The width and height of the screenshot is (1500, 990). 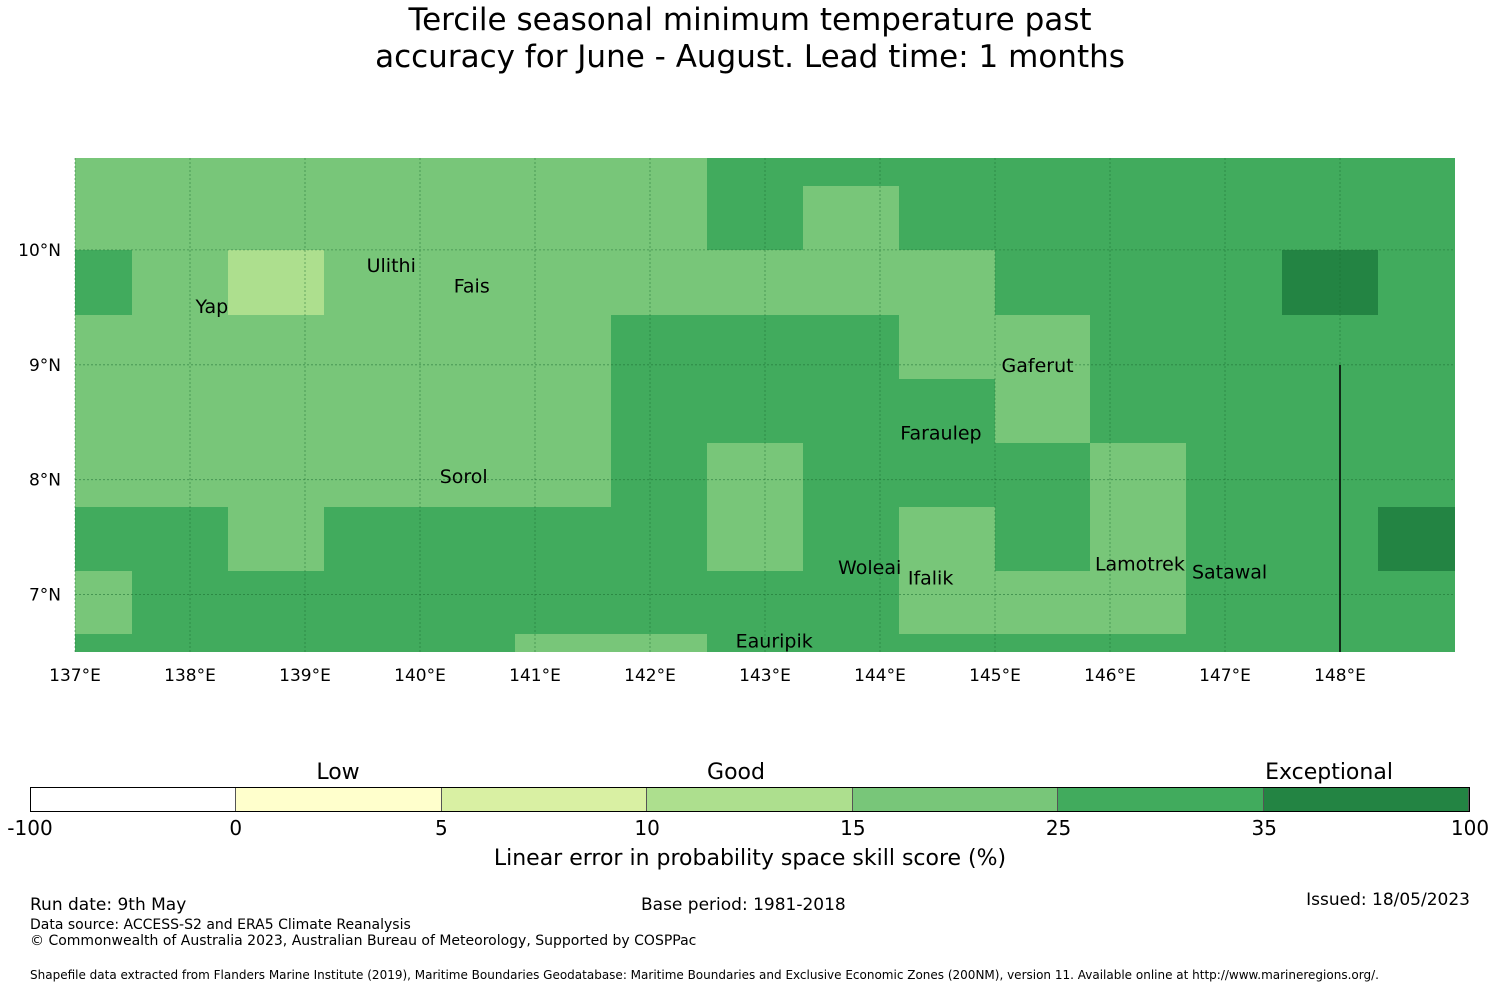 What do you see at coordinates (1264, 828) in the screenshot?
I see `colorbar-tick-label: 35` at bounding box center [1264, 828].